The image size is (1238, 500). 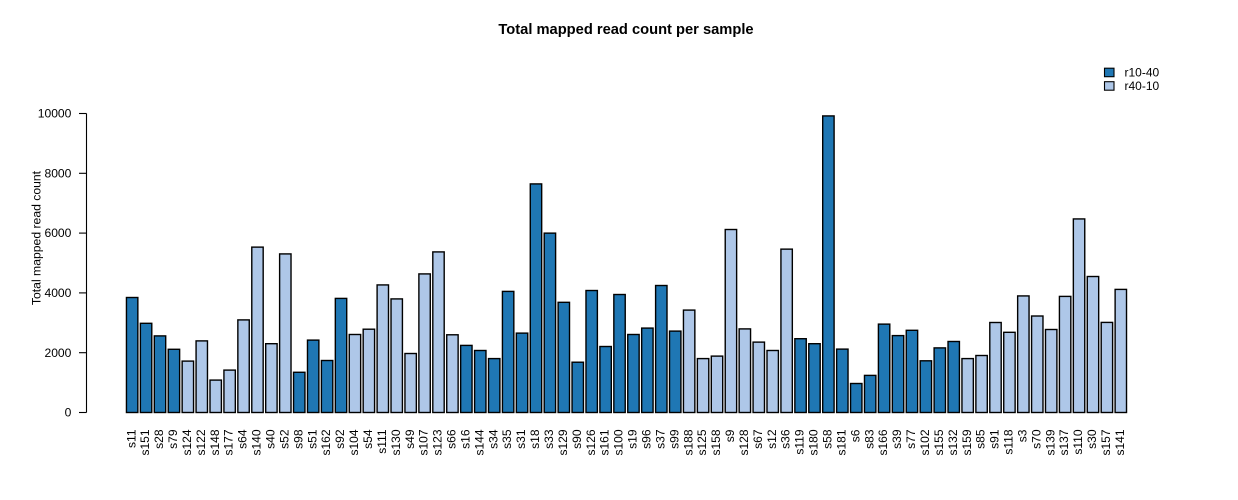 I want to click on svg-text: s188, so click(x=688, y=442).